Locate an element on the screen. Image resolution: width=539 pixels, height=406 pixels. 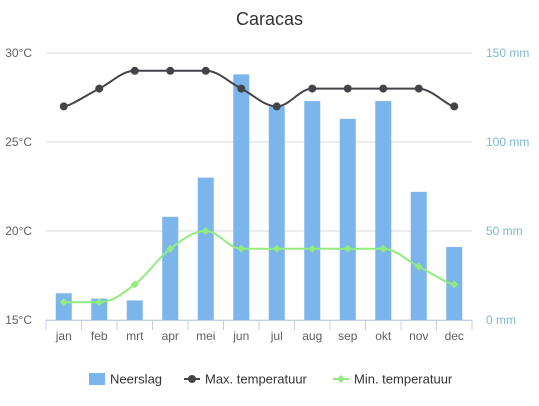
legend-diamond-marker is located at coordinates (341, 379).